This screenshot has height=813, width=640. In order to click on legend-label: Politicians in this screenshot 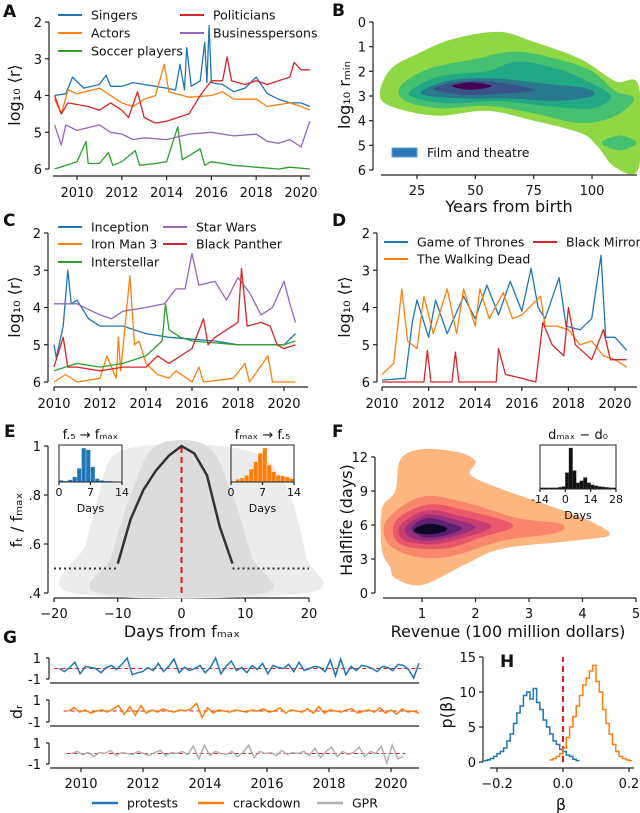, I will do `click(244, 15)`.